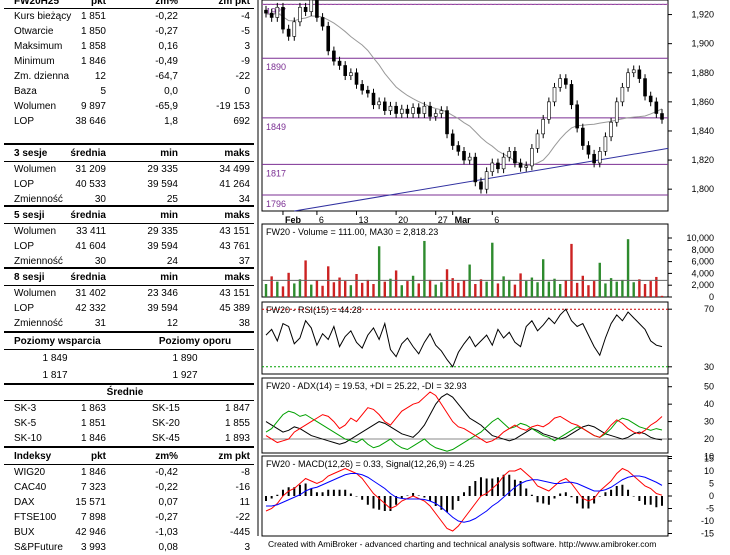 The height and width of the screenshot is (555, 730). I want to click on row-label: LOP, so click(24, 184).